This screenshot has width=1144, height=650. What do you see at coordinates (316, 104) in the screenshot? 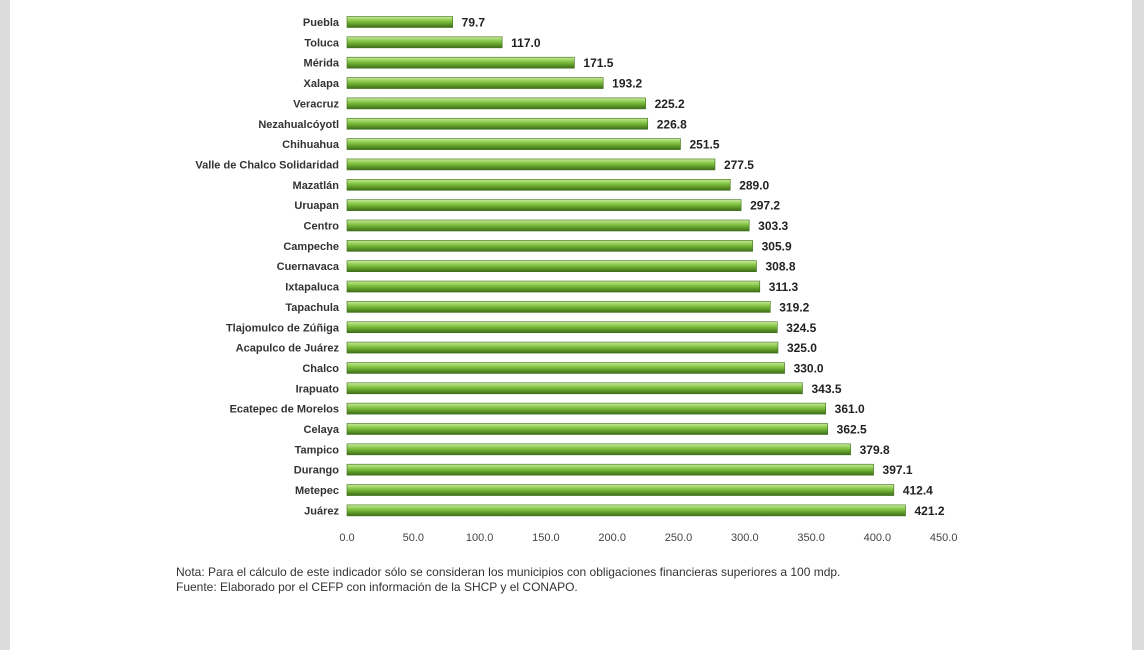
I see `category-label: Veracruz` at bounding box center [316, 104].